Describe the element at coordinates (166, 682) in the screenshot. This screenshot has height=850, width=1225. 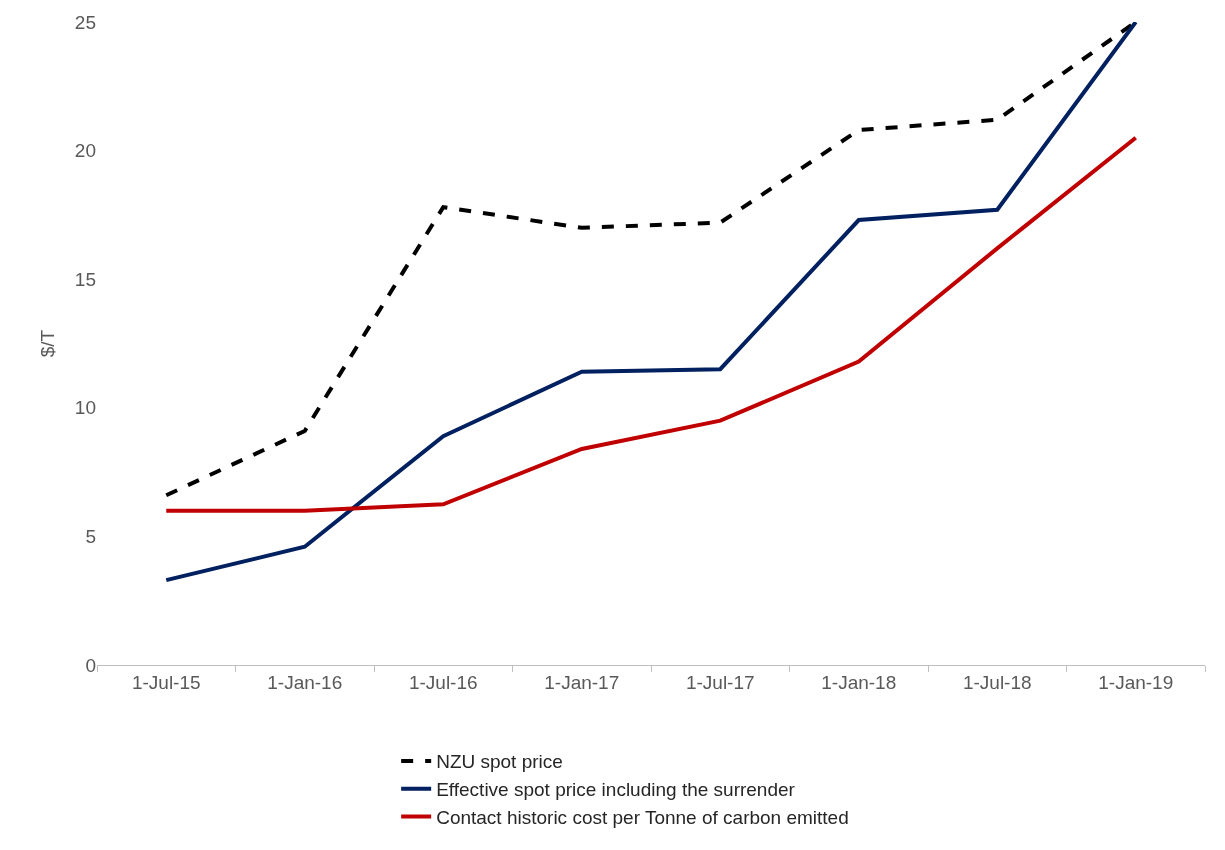
I see `x-tick-label: 1-Jul-15` at that location.